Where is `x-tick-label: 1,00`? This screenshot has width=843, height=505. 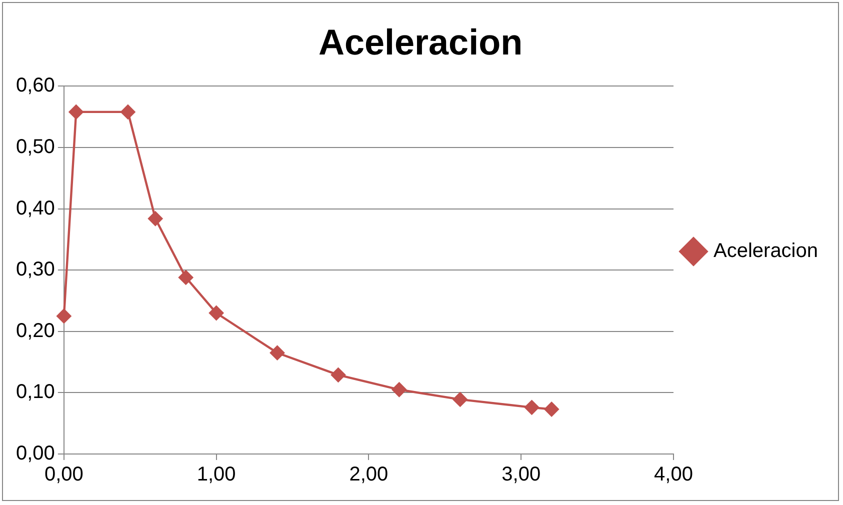 x-tick-label: 1,00 is located at coordinates (216, 475).